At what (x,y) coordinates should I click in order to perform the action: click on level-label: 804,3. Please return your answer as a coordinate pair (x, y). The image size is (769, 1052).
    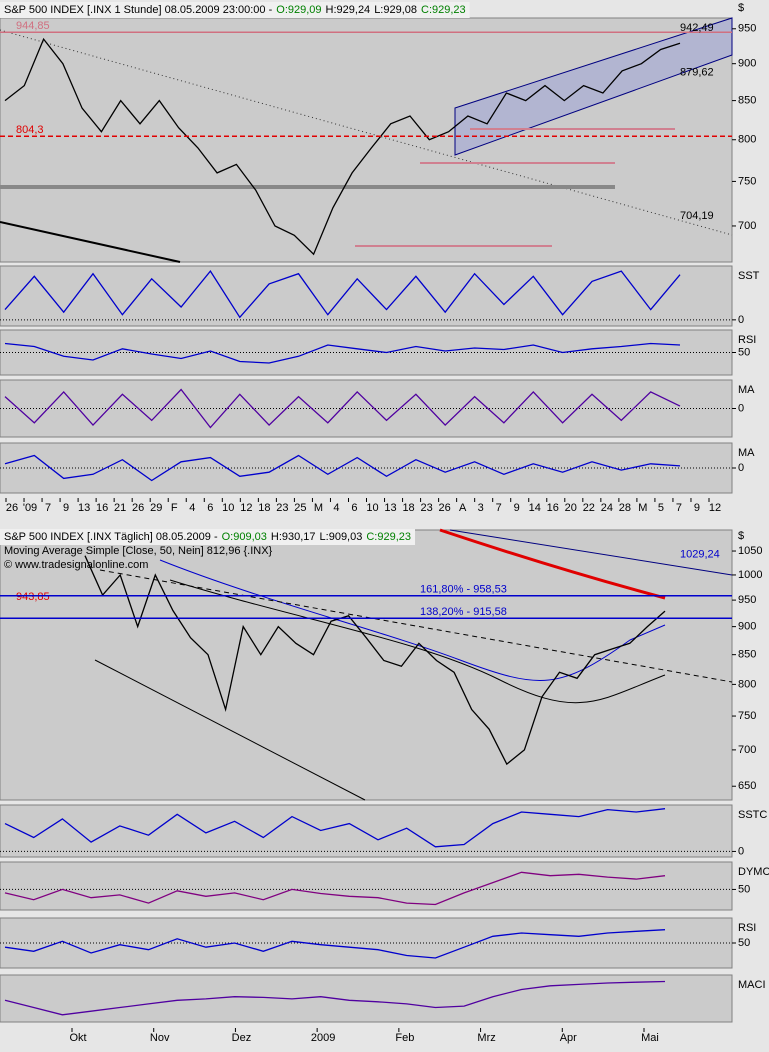
    Looking at the image, I should click on (30, 130).